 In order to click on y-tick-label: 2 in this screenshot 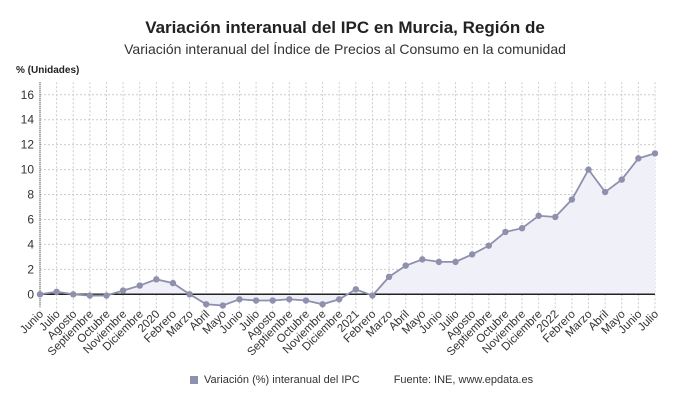, I will do `click(30, 269)`.